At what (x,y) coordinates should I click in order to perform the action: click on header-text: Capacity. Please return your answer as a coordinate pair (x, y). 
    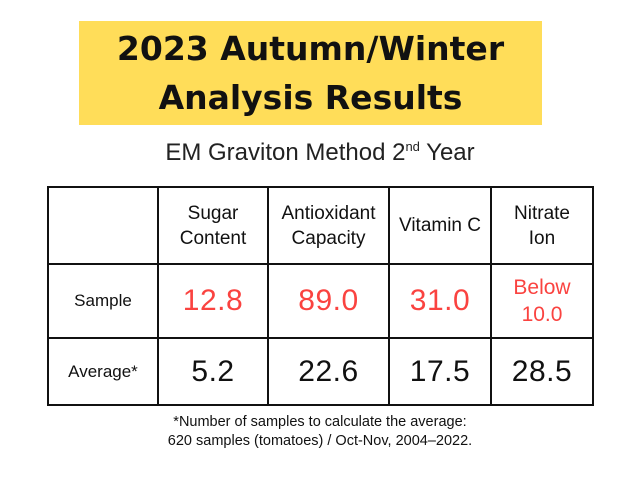
    Looking at the image, I should click on (328, 238).